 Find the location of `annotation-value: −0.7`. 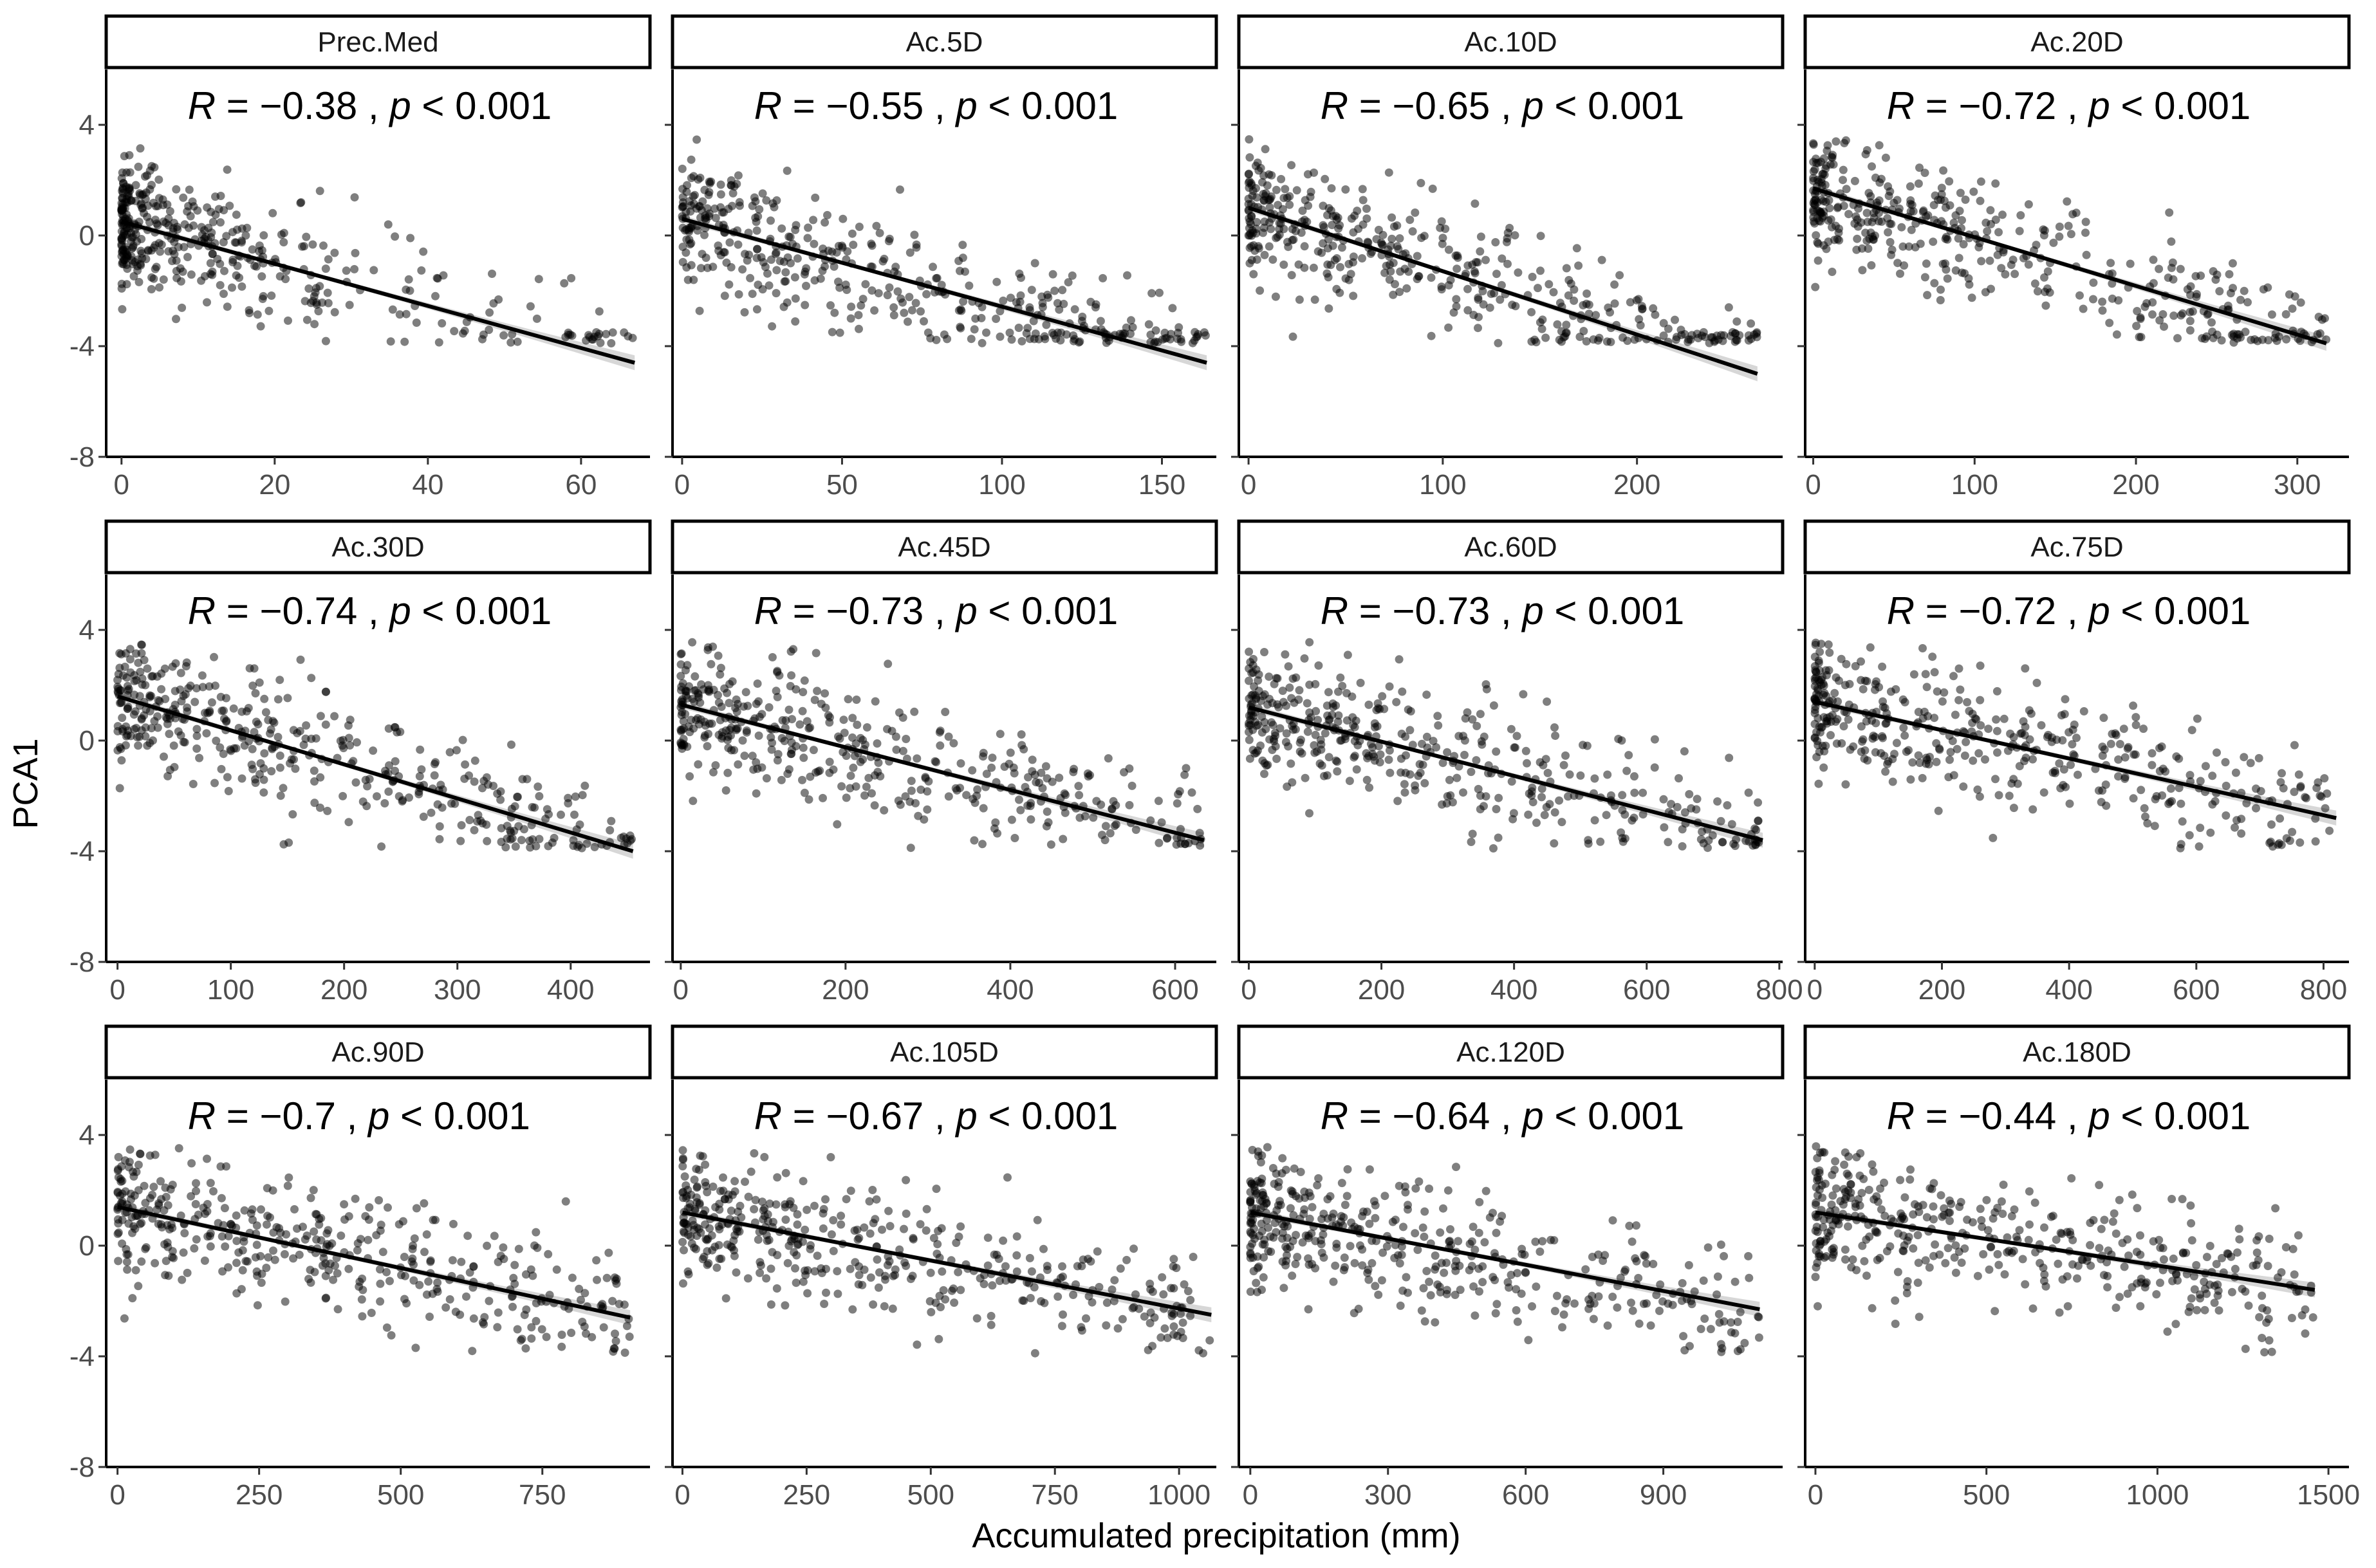

annotation-value: −0.7 is located at coordinates (297, 1116).